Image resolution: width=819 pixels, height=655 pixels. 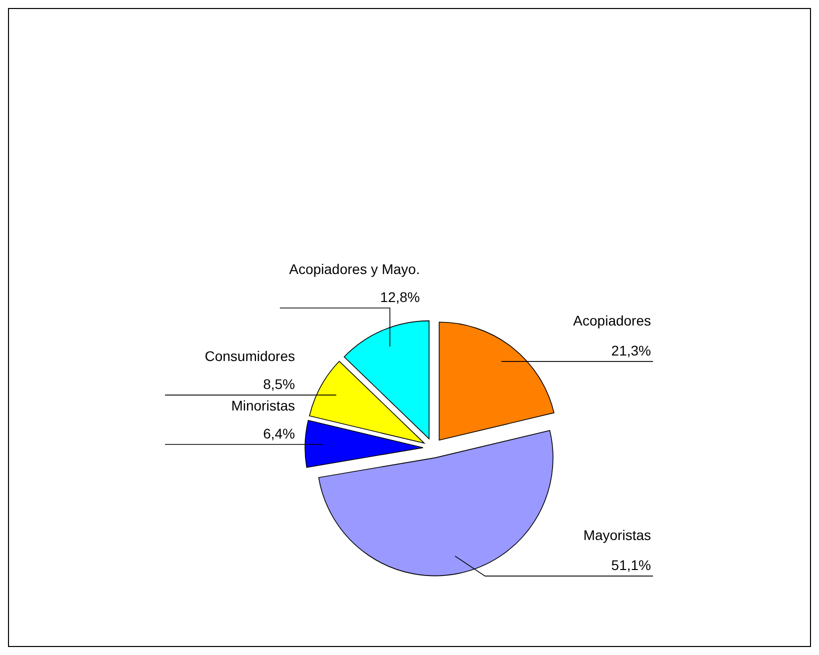 What do you see at coordinates (279, 384) in the screenshot?
I see `data-label: 8,5%` at bounding box center [279, 384].